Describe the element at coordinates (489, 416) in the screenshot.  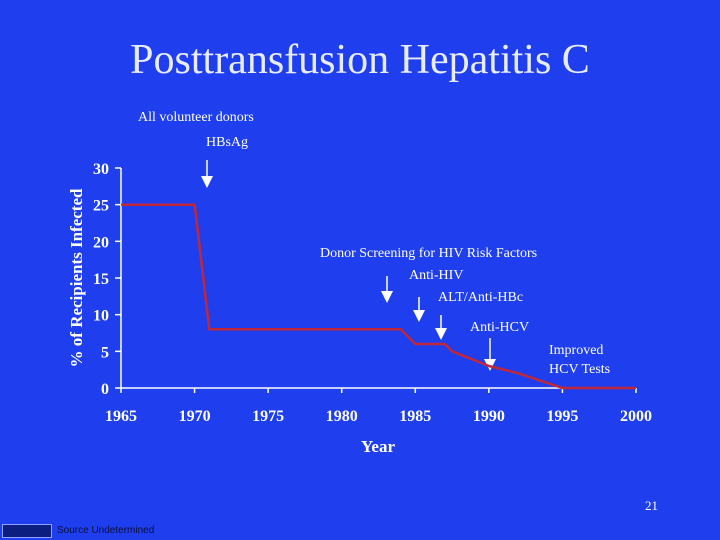
I see `x-tick-label: 1990` at that location.